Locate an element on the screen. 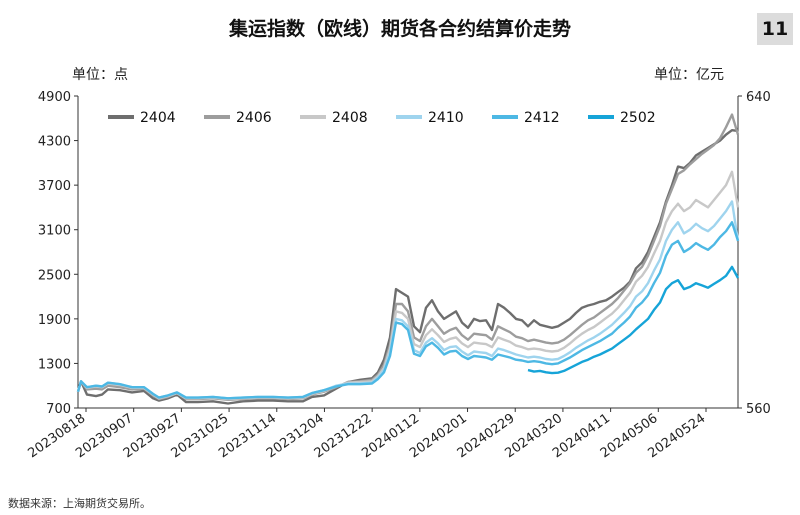 This screenshot has height=515, width=800. y-left-tick-label: 4300 is located at coordinates (54, 142).